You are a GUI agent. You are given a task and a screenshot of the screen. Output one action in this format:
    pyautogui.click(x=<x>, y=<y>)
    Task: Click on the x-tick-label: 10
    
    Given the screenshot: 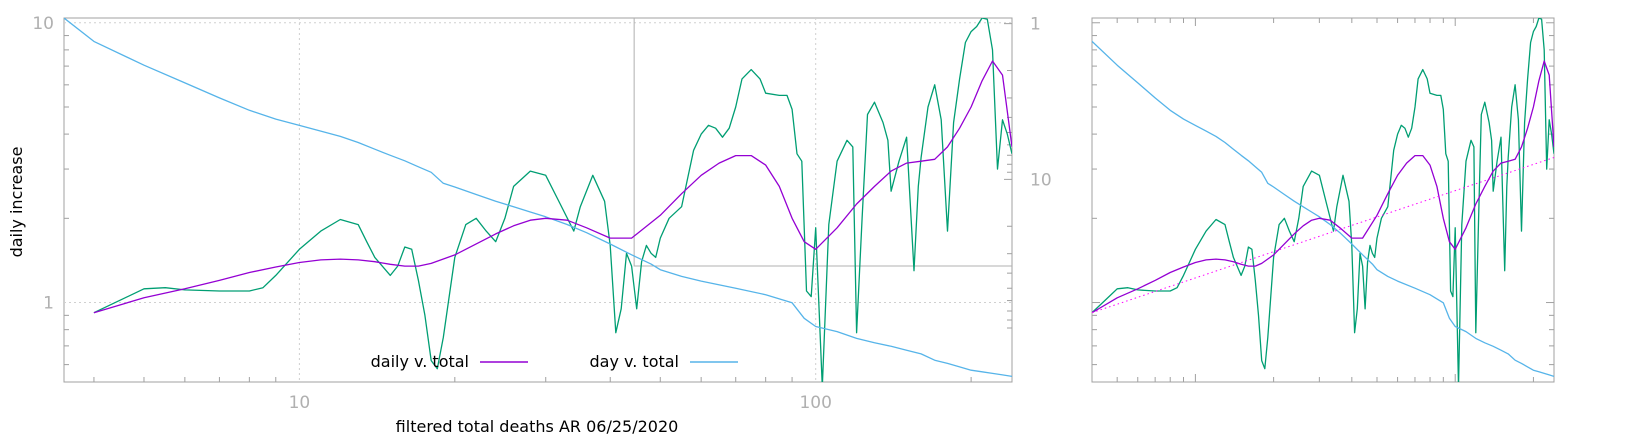 What is the action you would take?
    pyautogui.click(x=300, y=403)
    